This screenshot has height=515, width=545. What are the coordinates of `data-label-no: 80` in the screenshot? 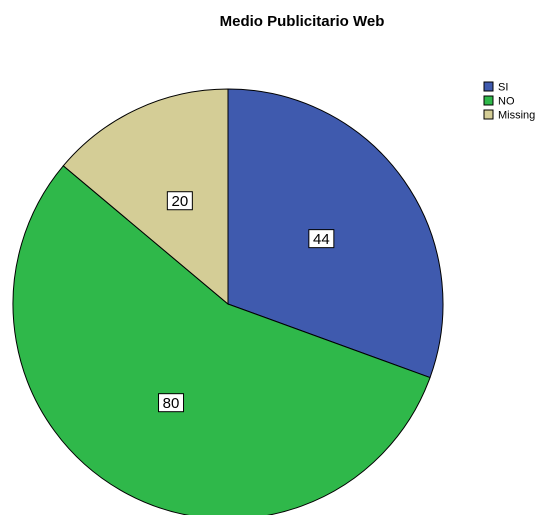 It's located at (171, 403).